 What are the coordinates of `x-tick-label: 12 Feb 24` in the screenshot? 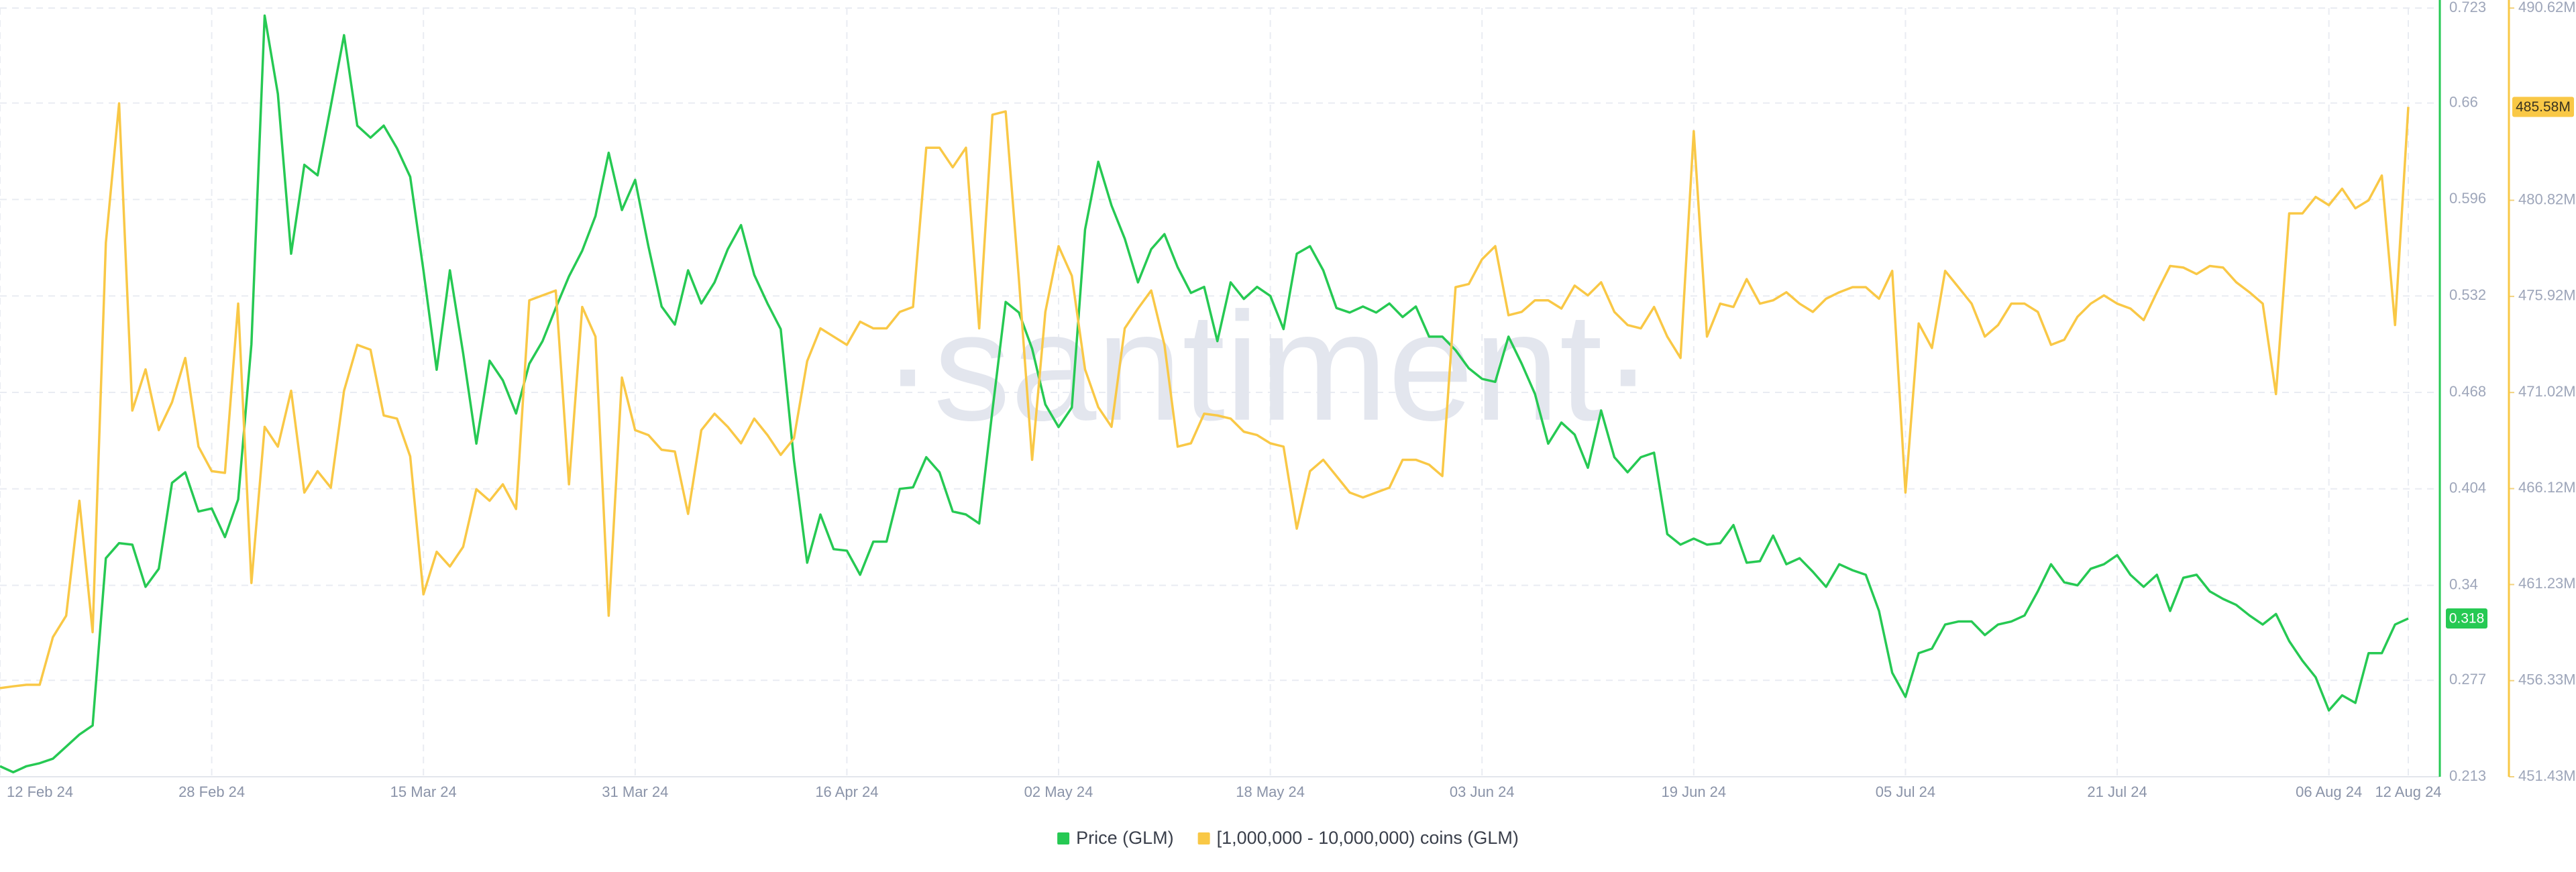 It's located at (40, 791).